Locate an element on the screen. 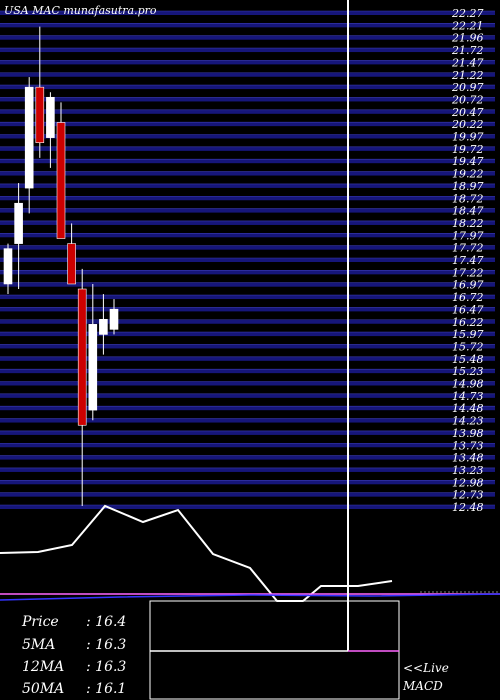 The image size is (500, 700). y-tick-label: 13.48 is located at coordinates (468, 458).